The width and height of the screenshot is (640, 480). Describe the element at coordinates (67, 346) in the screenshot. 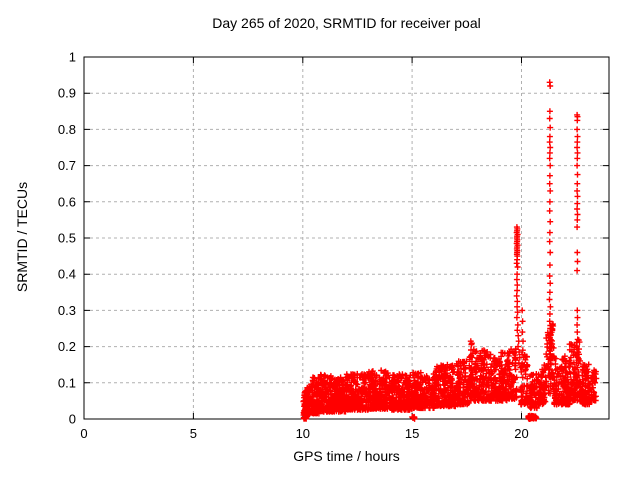

I see `y-tick-label: 0.2` at that location.